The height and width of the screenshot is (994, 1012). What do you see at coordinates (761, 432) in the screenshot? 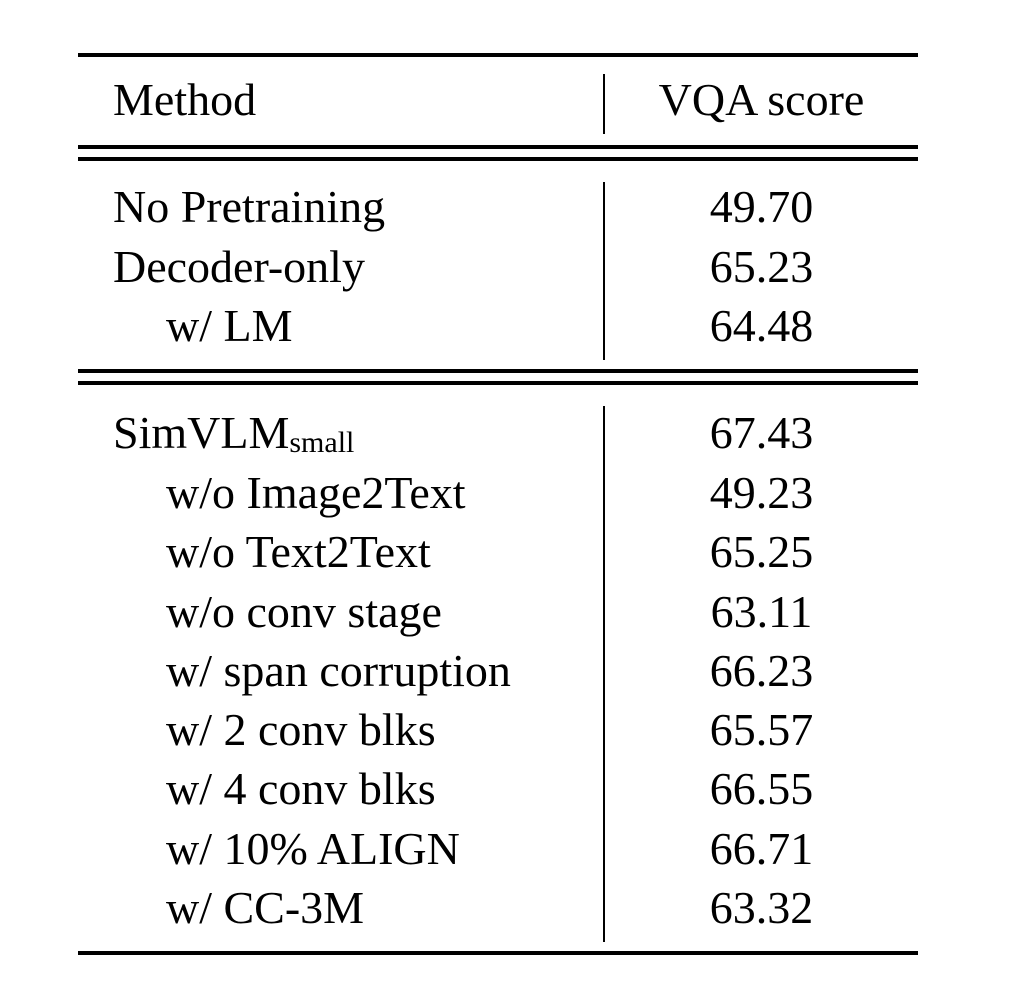
I see `table-row-score: 67.43` at bounding box center [761, 432].